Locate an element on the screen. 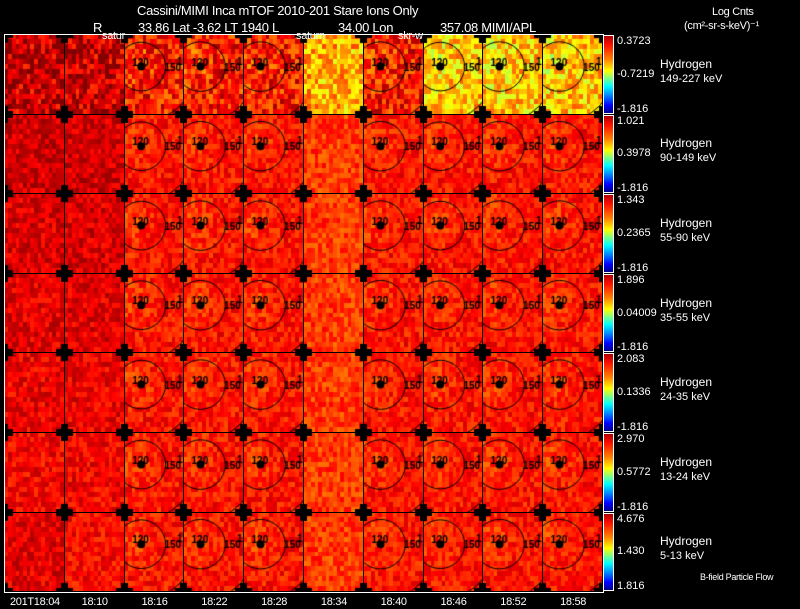 This screenshot has width=800, height=609. image-panel-r3-c8 is located at coordinates (512, 313).